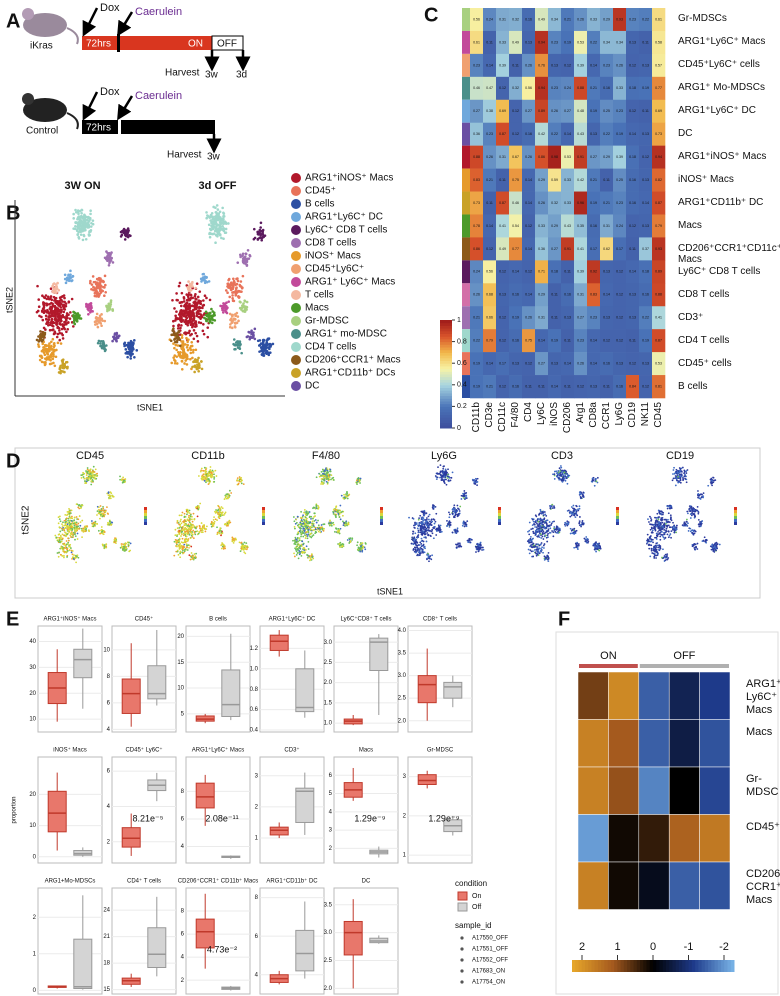 Image resolution: width=780 pixels, height=996 pixels. Describe the element at coordinates (619, 295) in the screenshot. I see `cell-value: 0.12` at that location.